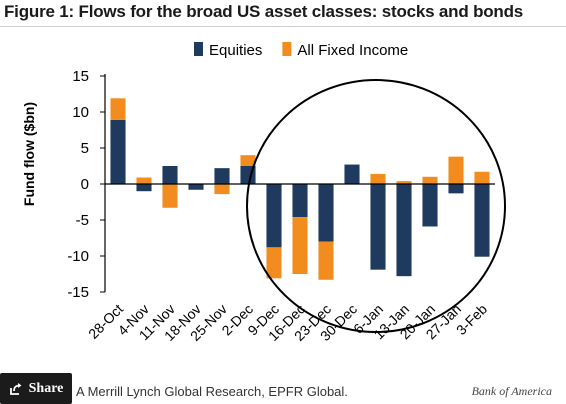 Image resolution: width=566 pixels, height=404 pixels. Describe the element at coordinates (80, 112) in the screenshot. I see `y-tick-label: 10` at that location.